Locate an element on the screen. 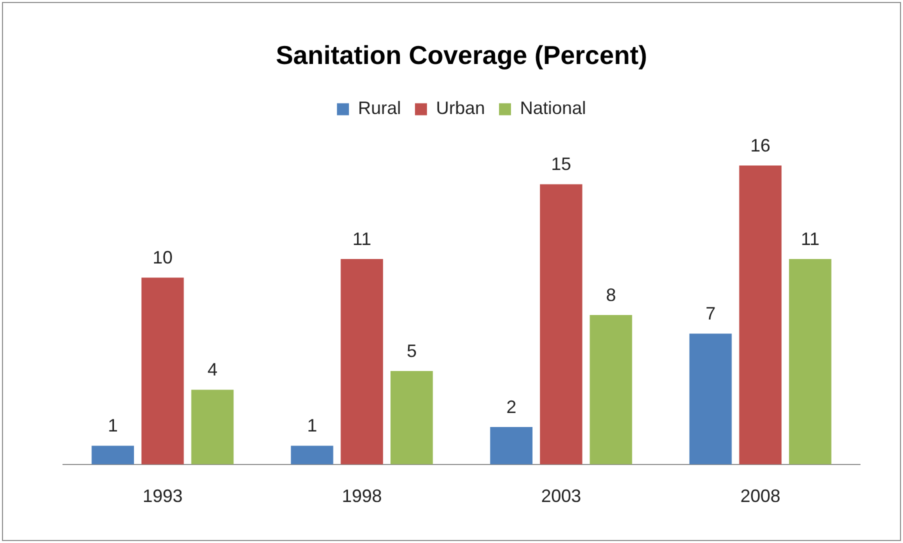  legend-label: Urban is located at coordinates (461, 108).